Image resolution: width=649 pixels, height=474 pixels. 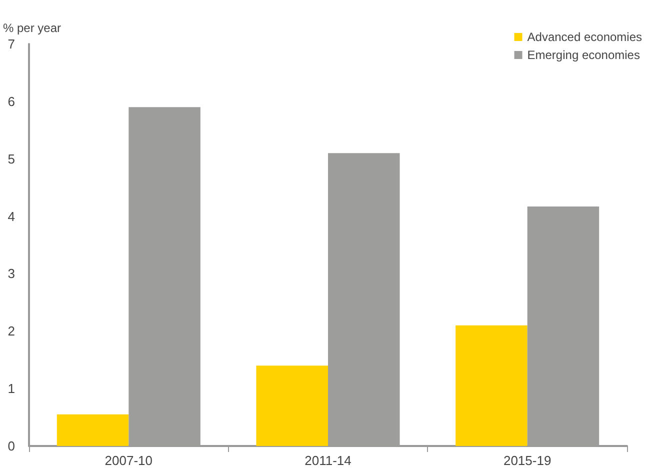 What do you see at coordinates (11, 216) in the screenshot?
I see `y-tick-label: 4` at bounding box center [11, 216].